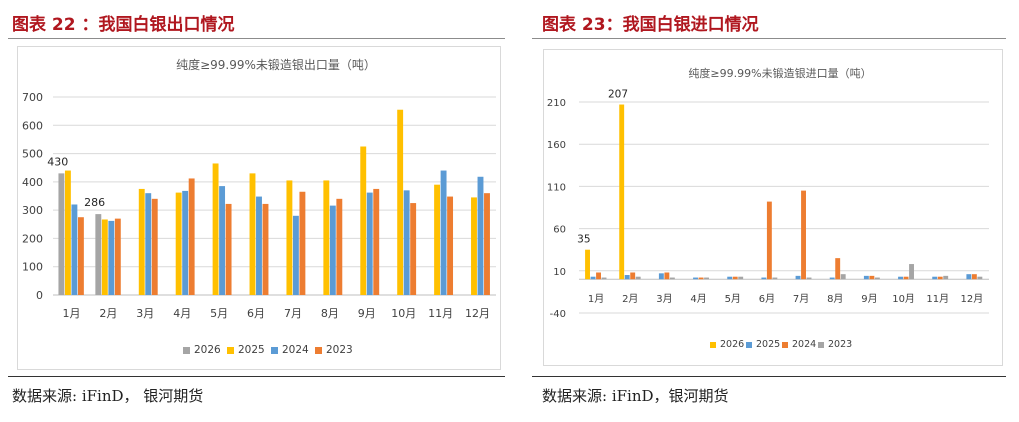  What do you see at coordinates (57, 161) in the screenshot?
I see `data-label: 430` at bounding box center [57, 161].